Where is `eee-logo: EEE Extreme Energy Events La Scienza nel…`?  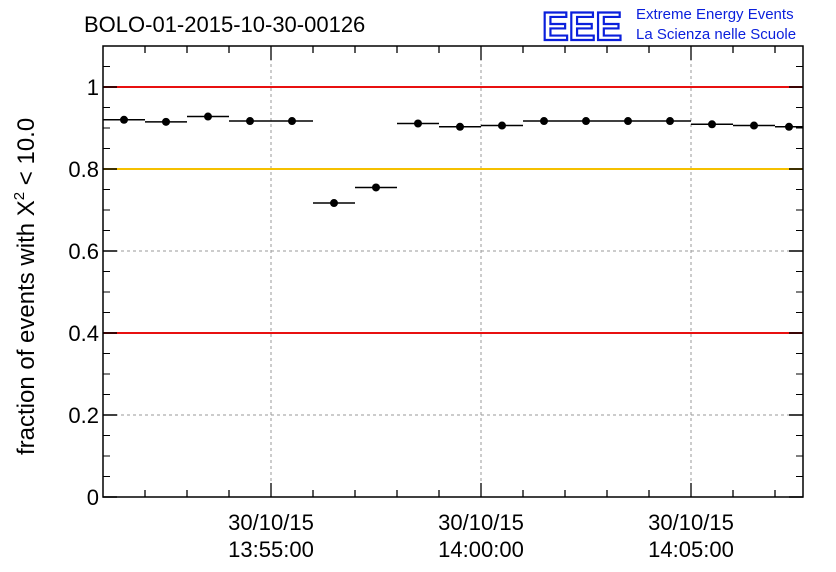 eee-logo: EEE Extreme Energy Events La Scienza nel… is located at coordinates (668, 27).